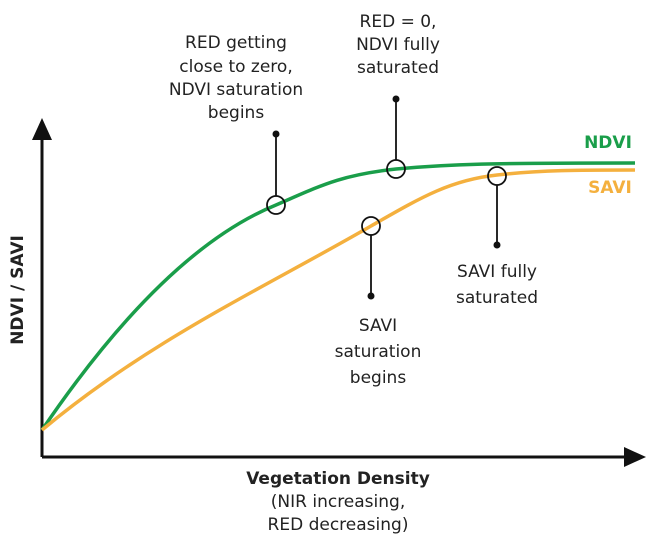 The height and width of the screenshot is (536, 646). Describe the element at coordinates (236, 43) in the screenshot. I see `annotation: RED getting` at that location.